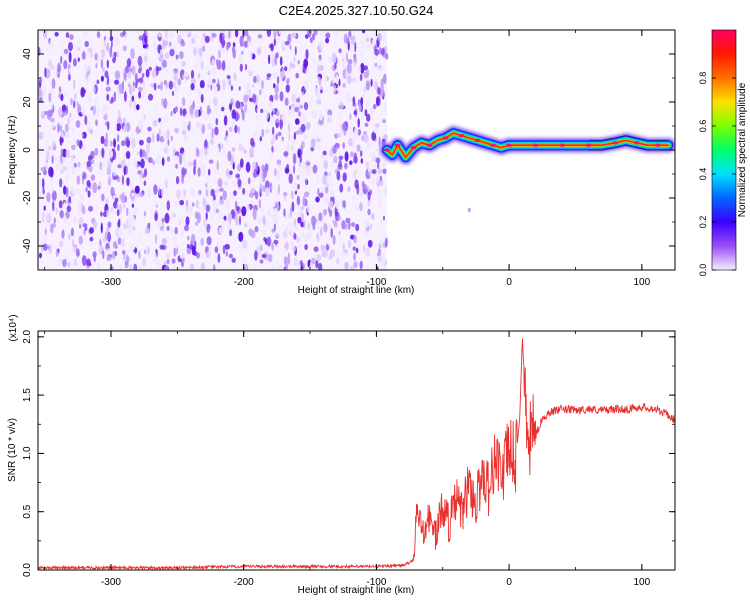 The image size is (750, 600). Describe the element at coordinates (27, 395) in the screenshot. I see `y-tick-label: 1.5` at that location.